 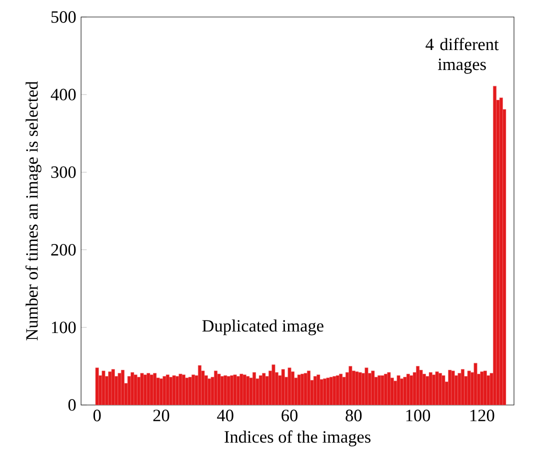 What do you see at coordinates (482, 416) in the screenshot?
I see `x-tick-label: 120` at bounding box center [482, 416].